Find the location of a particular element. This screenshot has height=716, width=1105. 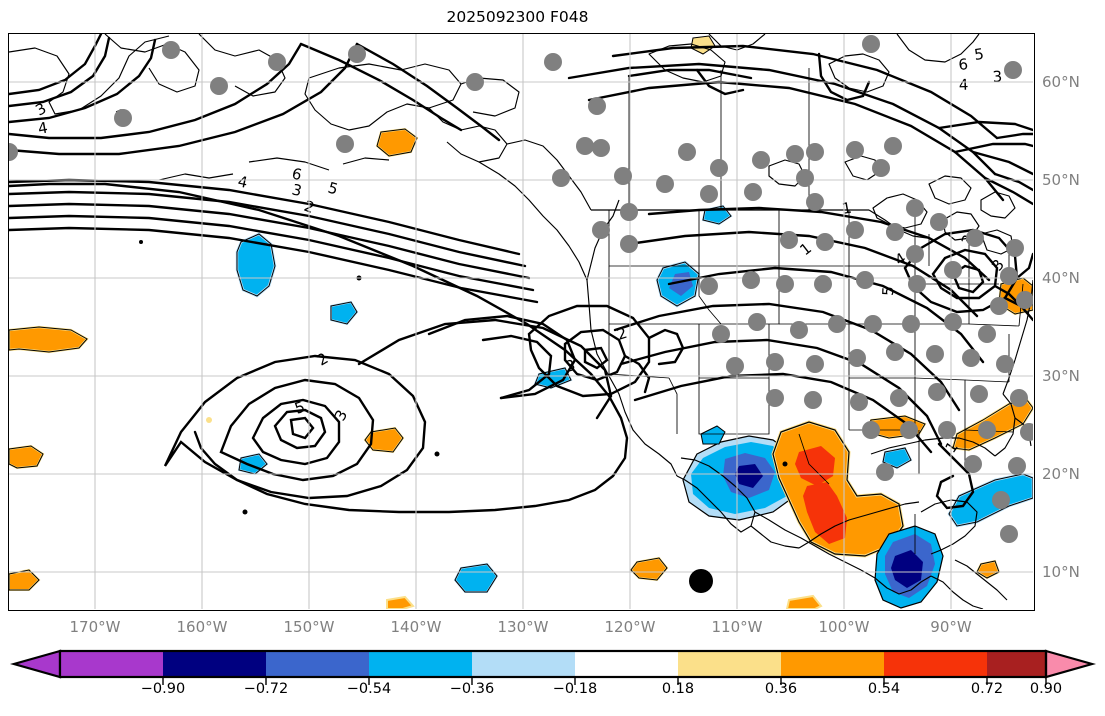

lon-label-100W: 100°W is located at coordinates (844, 627).